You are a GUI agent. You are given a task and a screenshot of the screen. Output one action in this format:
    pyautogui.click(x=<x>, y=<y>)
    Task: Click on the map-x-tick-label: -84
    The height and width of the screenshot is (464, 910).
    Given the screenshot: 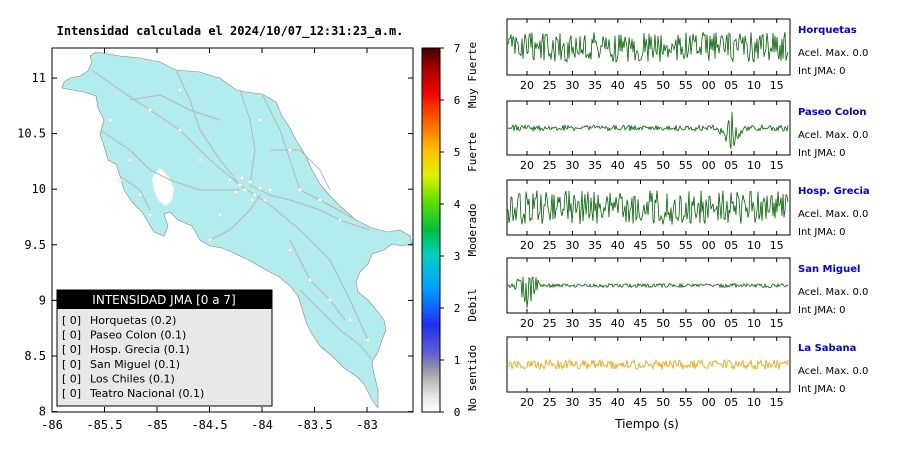 What is the action you would take?
    pyautogui.click(x=262, y=425)
    